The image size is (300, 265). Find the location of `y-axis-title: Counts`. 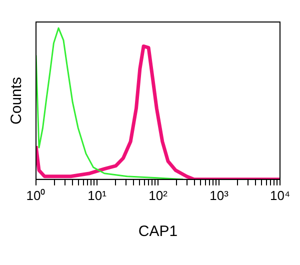

y-axis-title: Counts is located at coordinates (17, 100).